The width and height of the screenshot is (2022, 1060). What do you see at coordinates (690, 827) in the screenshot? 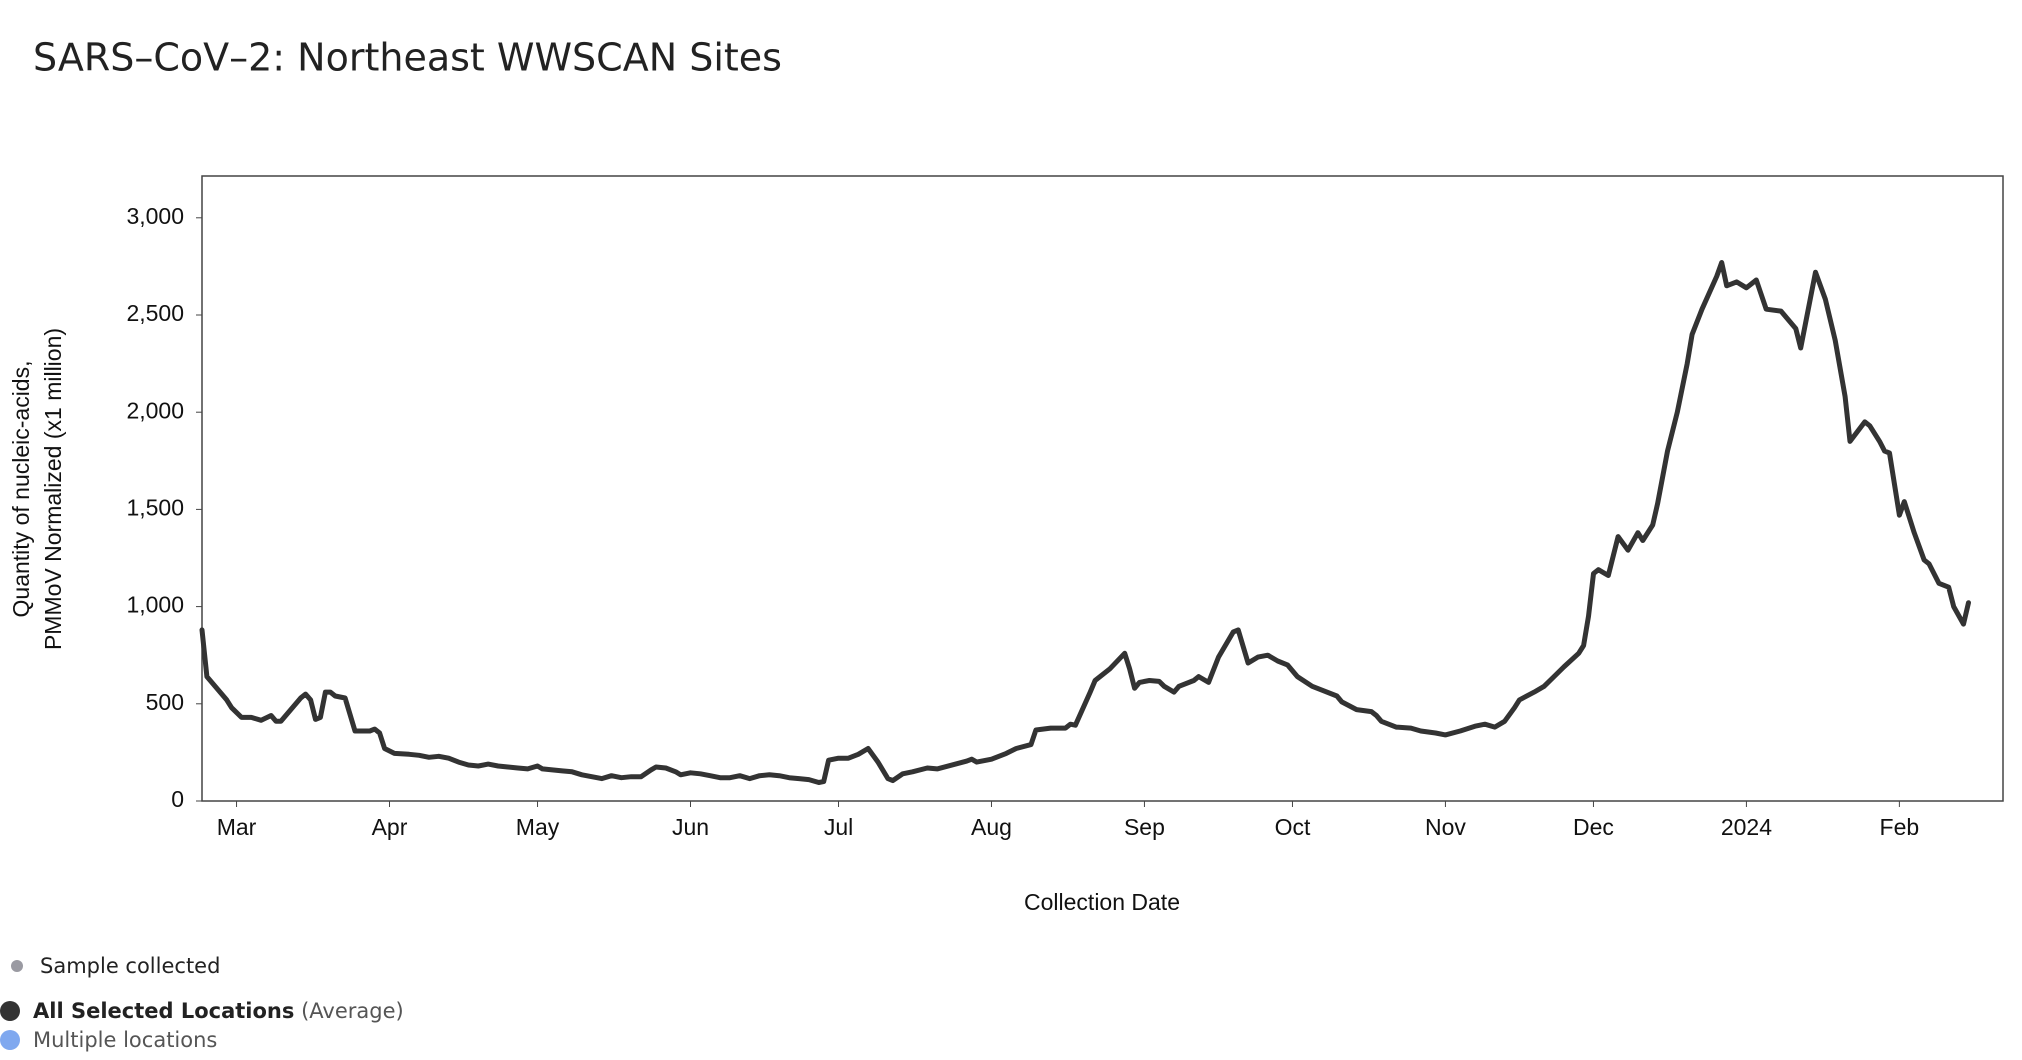
I see `x-tick-label: Jun` at bounding box center [690, 827].